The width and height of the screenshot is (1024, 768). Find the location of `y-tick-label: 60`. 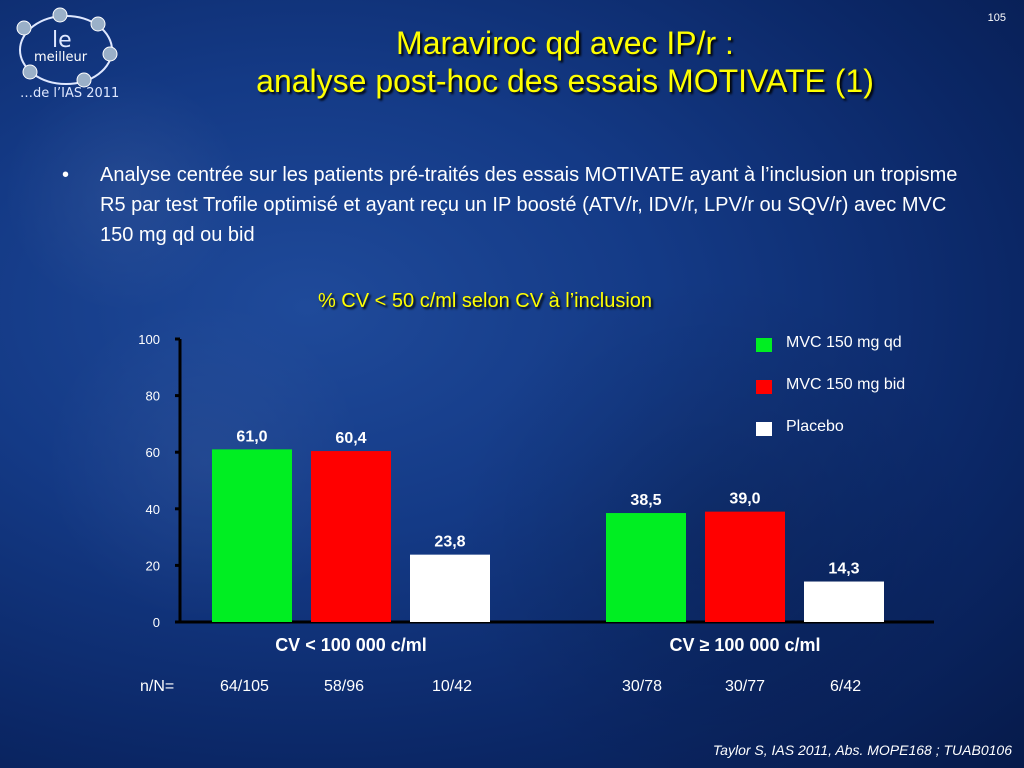

y-tick-label: 60 is located at coordinates (153, 452).